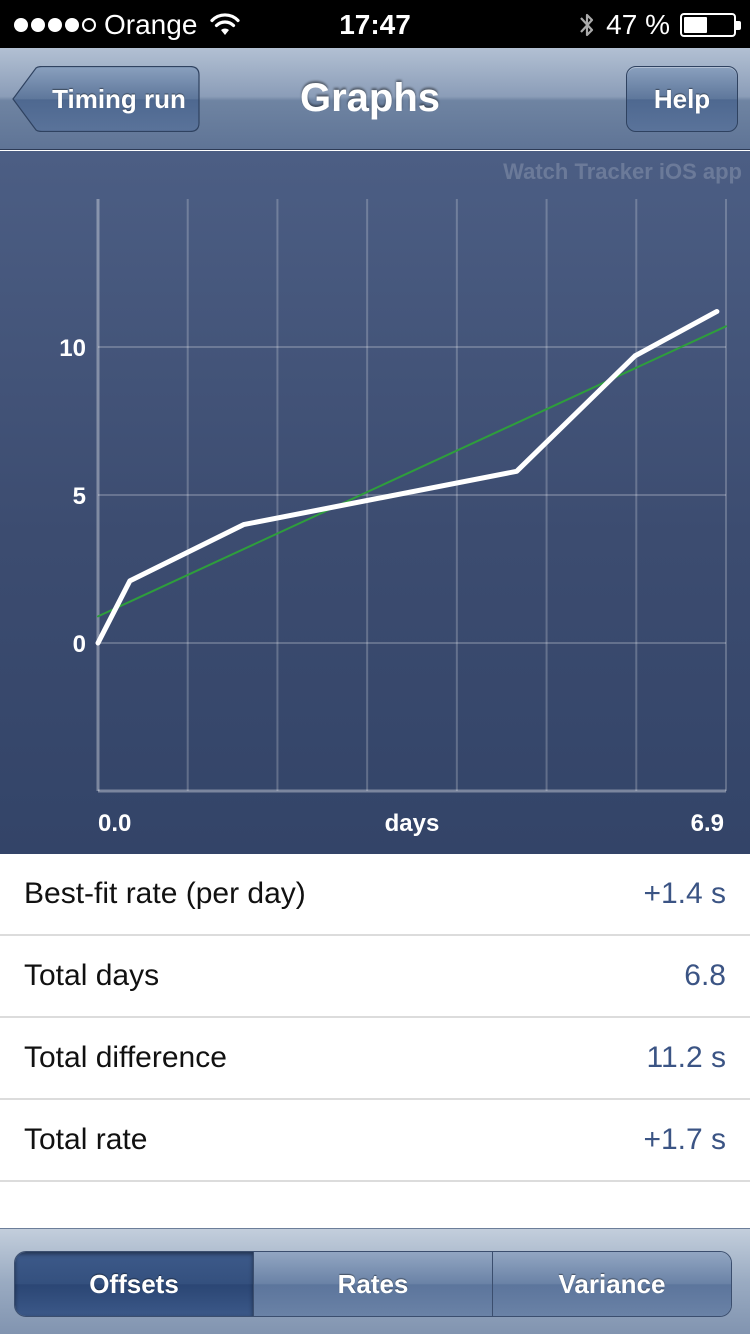 The image size is (750, 1334). I want to click on signal-dot-empty, so click(89, 25).